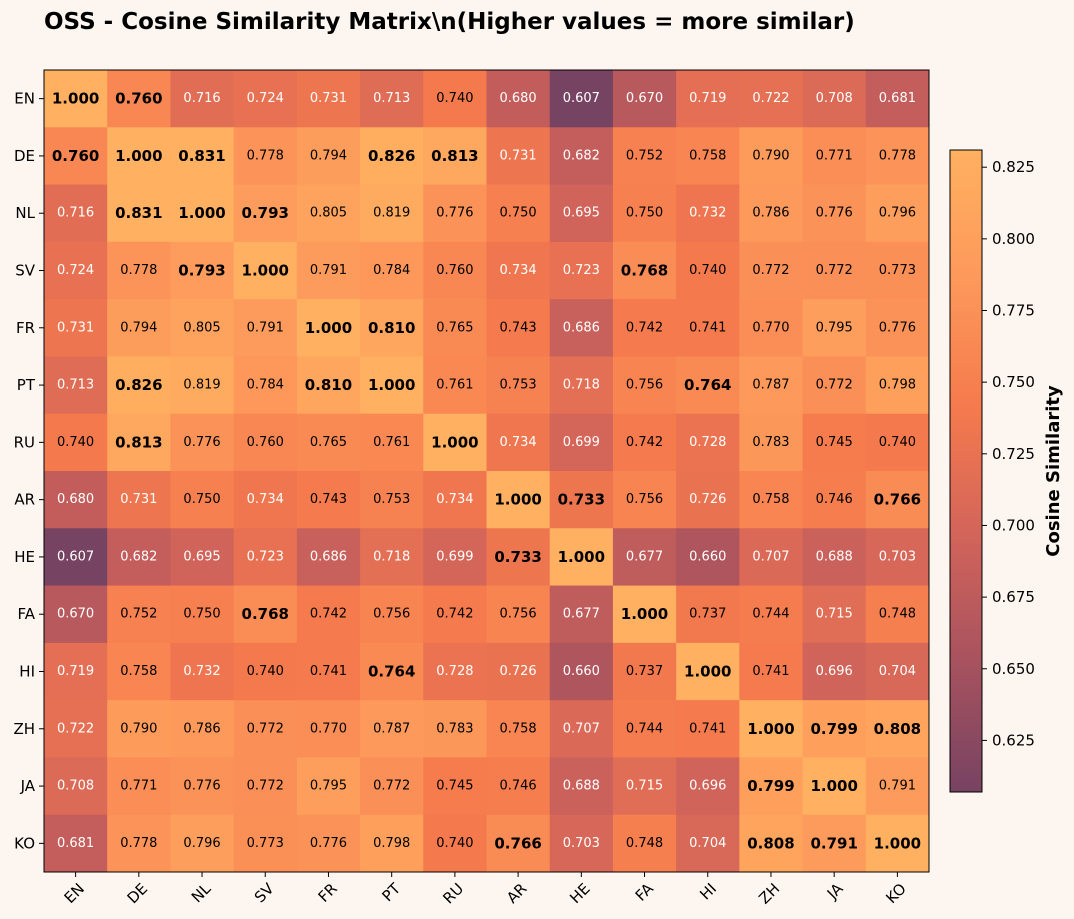 The image size is (1074, 919). I want to click on heatmap-cell-RU-RU, so click(455, 442).